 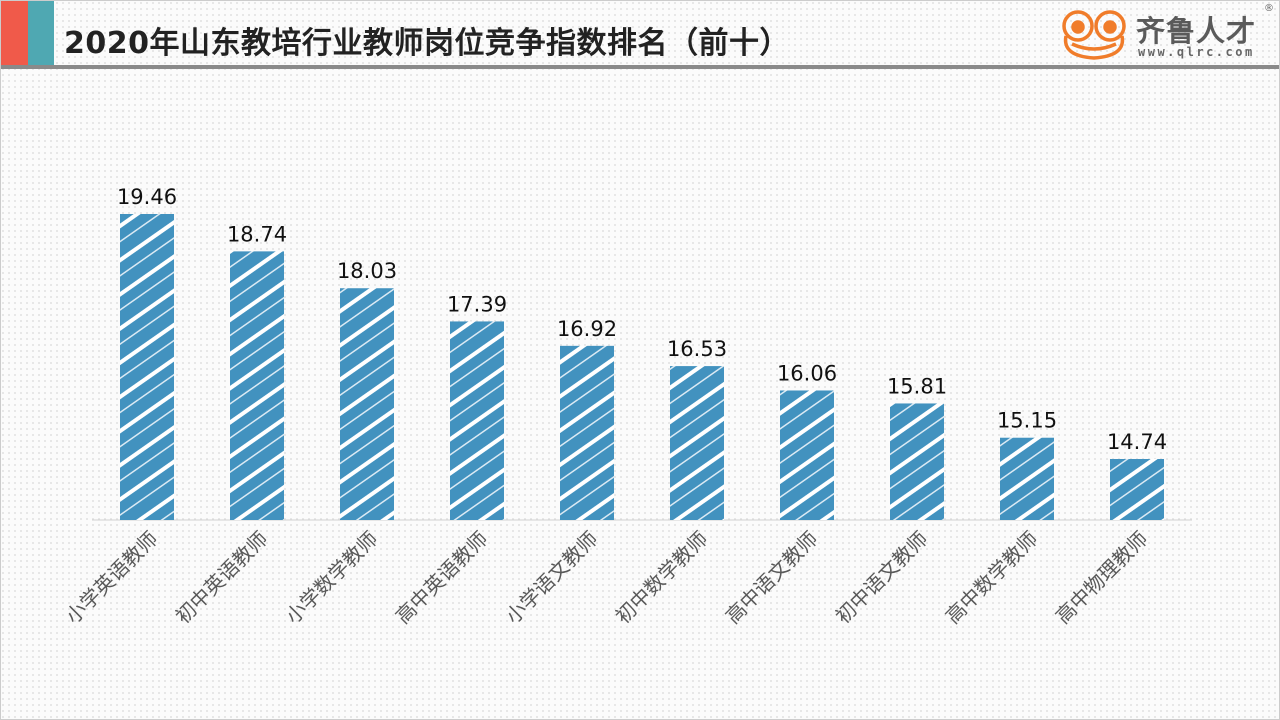 What do you see at coordinates (552, 578) in the screenshot?
I see `x-tick-label: 小学语文教师` at bounding box center [552, 578].